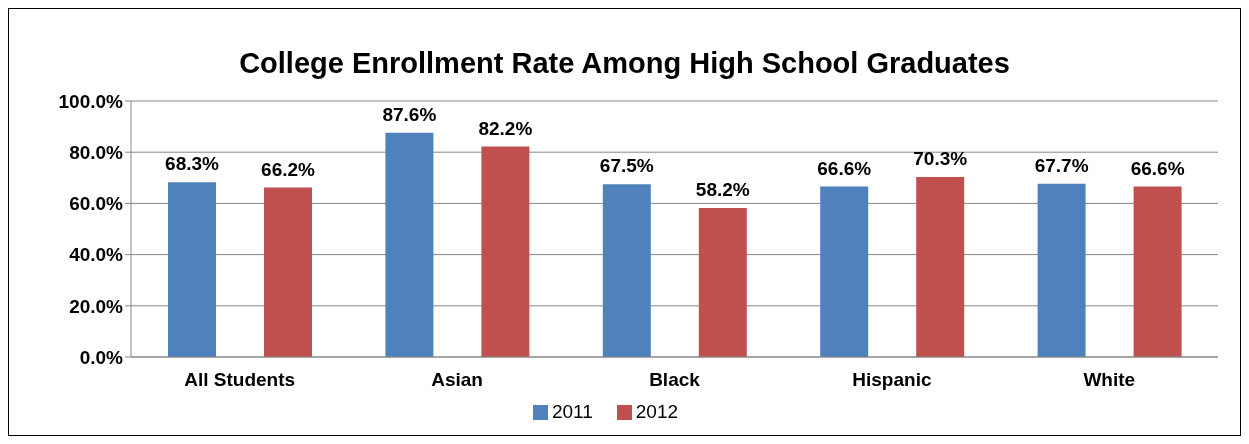 The height and width of the screenshot is (444, 1249). What do you see at coordinates (675, 380) in the screenshot?
I see `x-tick-label: Black` at bounding box center [675, 380].